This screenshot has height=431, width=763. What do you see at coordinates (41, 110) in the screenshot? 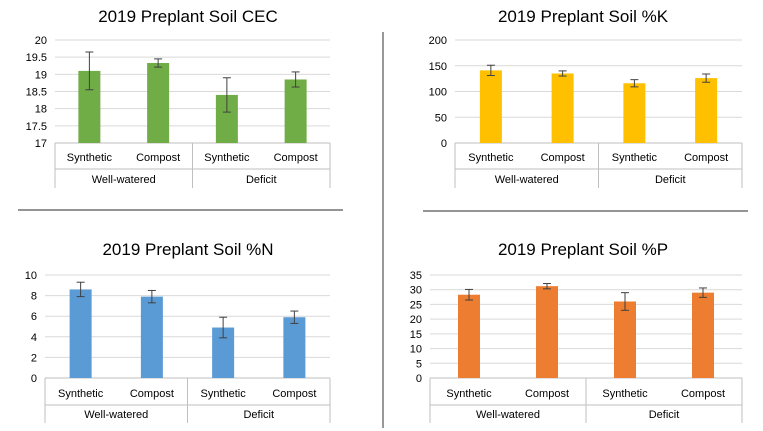
I see `y-tick-label: 18` at bounding box center [41, 110].